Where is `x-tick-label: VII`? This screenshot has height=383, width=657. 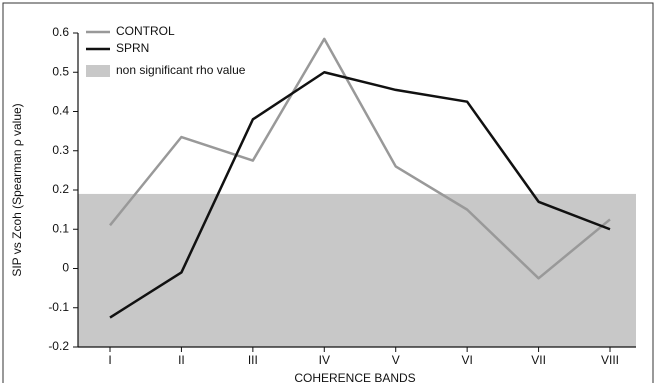 x-tick-label: VII is located at coordinates (538, 360).